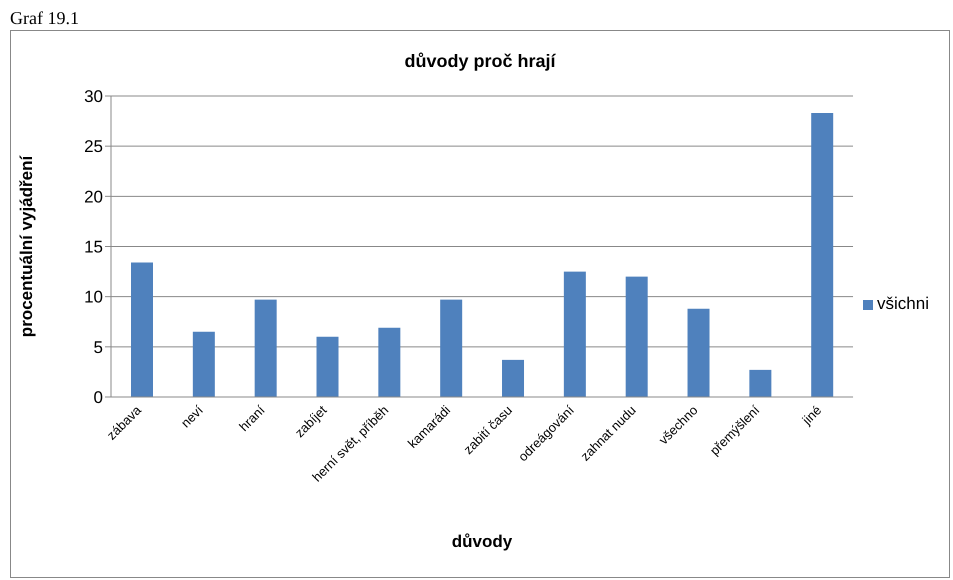 This screenshot has height=580, width=953. Describe the element at coordinates (98, 398) in the screenshot. I see `y-tick-label: 0` at that location.